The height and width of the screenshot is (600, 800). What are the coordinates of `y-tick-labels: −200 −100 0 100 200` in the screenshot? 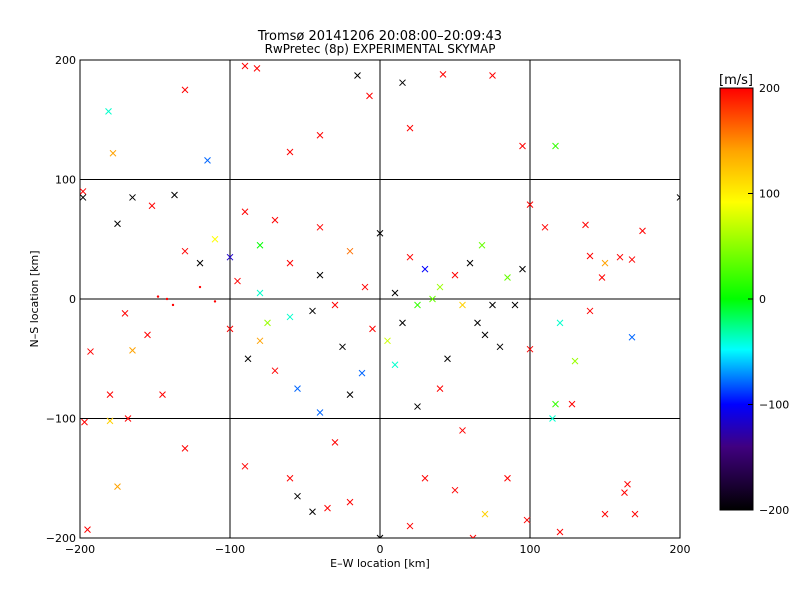 It's located at (61, 299).